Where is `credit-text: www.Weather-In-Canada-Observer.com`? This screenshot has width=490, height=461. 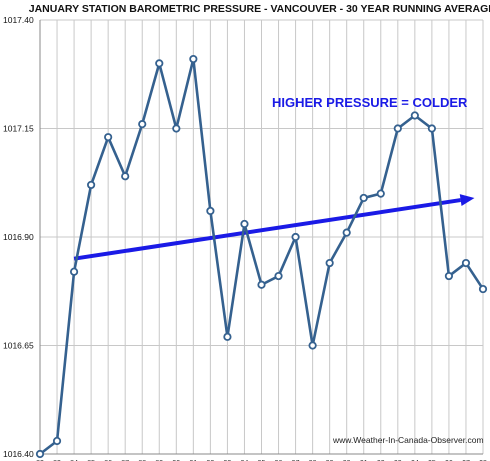 credit-text: www.Weather-In-Canada-Observer.com is located at coordinates (408, 440).